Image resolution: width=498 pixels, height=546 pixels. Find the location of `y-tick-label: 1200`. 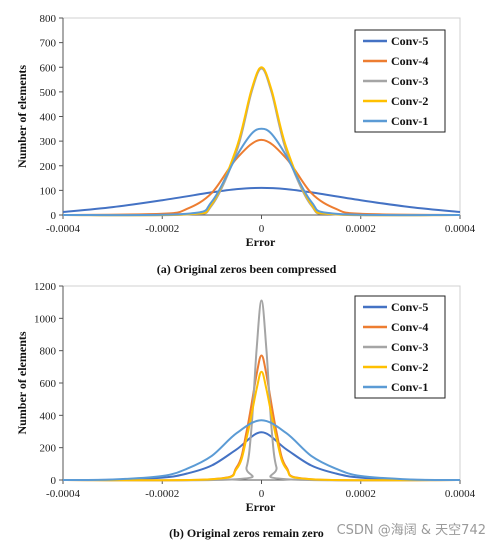

y-tick-label: 1200 is located at coordinates (45, 287).